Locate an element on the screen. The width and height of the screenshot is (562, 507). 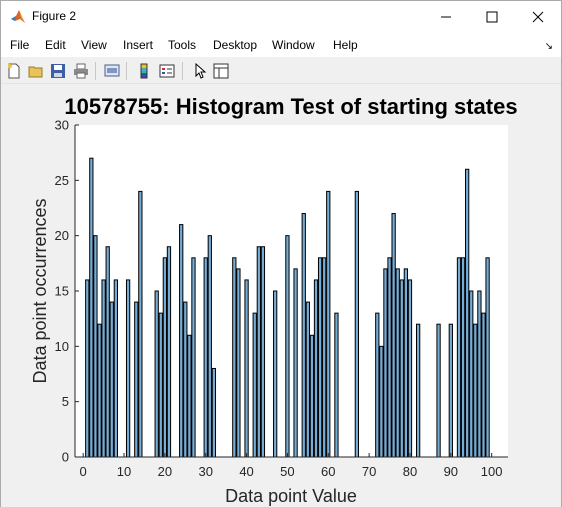
x-tick-label: 30 is located at coordinates (205, 471).